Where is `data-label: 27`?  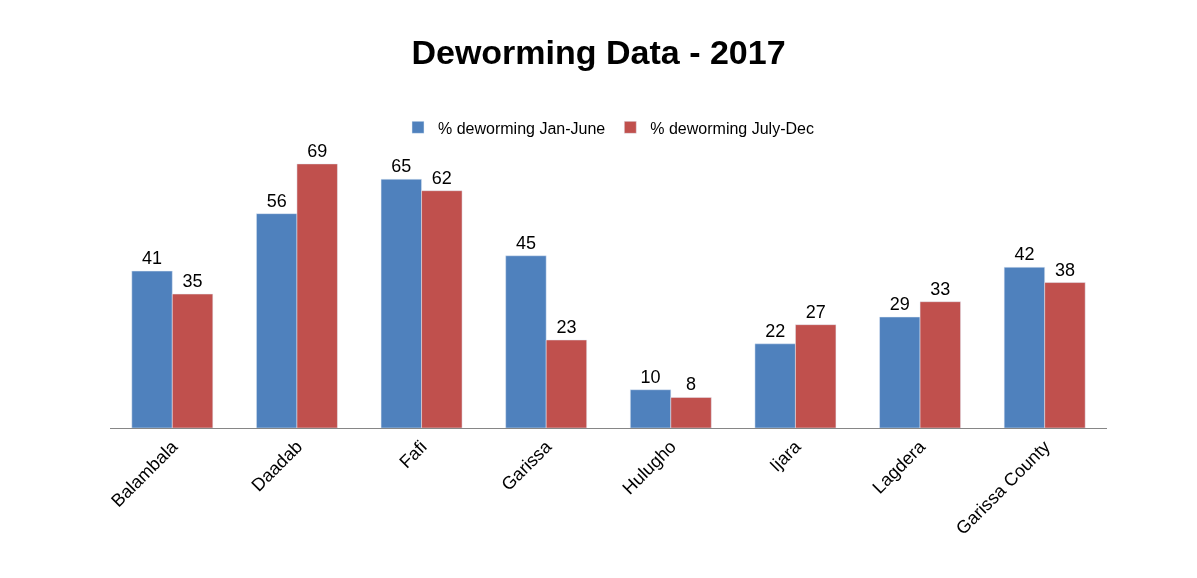
data-label: 27 is located at coordinates (815, 311).